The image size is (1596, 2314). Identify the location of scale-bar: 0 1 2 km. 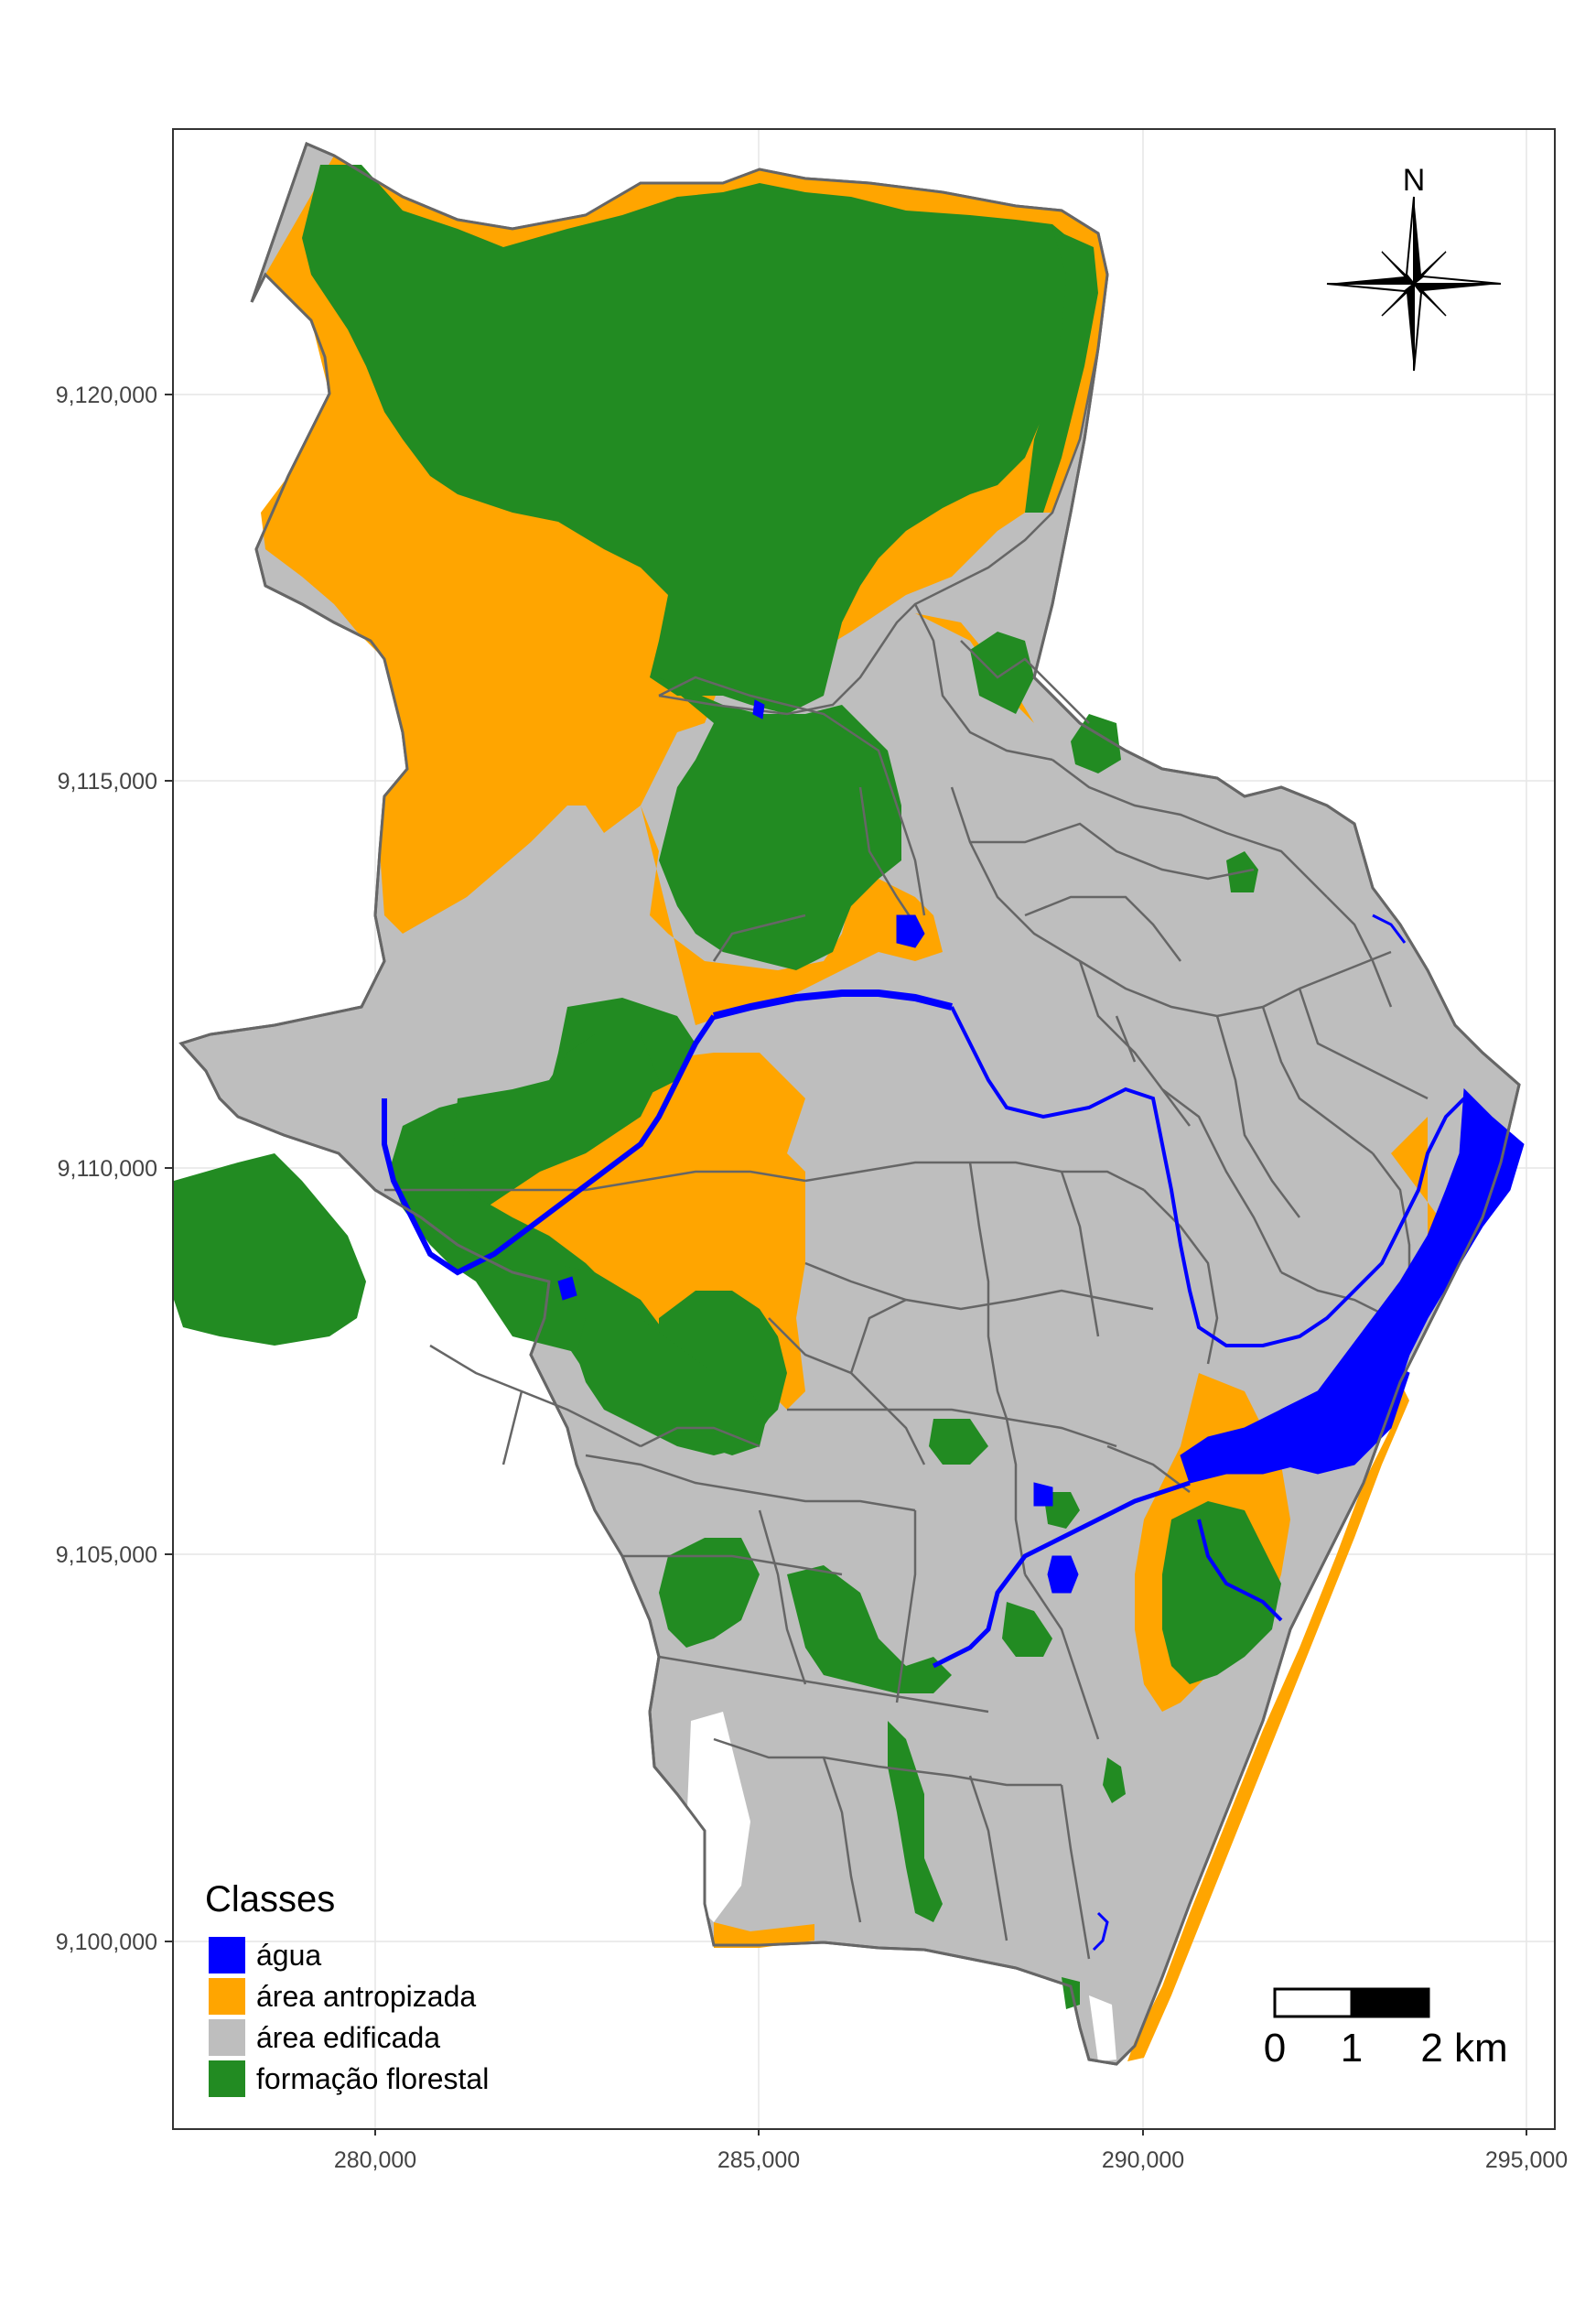
(1386, 2029).